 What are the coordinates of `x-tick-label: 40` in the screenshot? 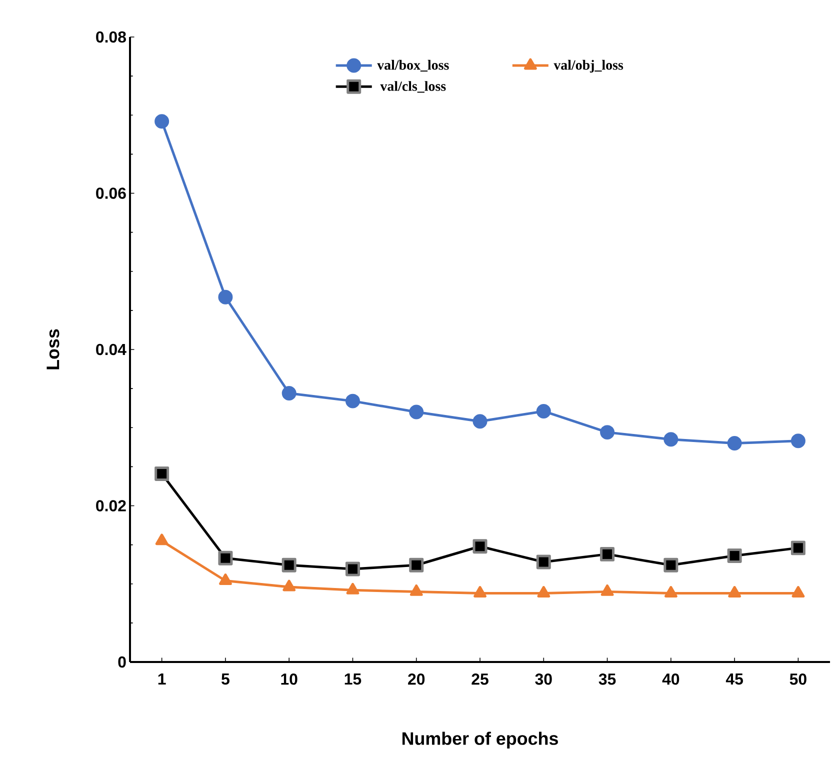 It's located at (671, 679).